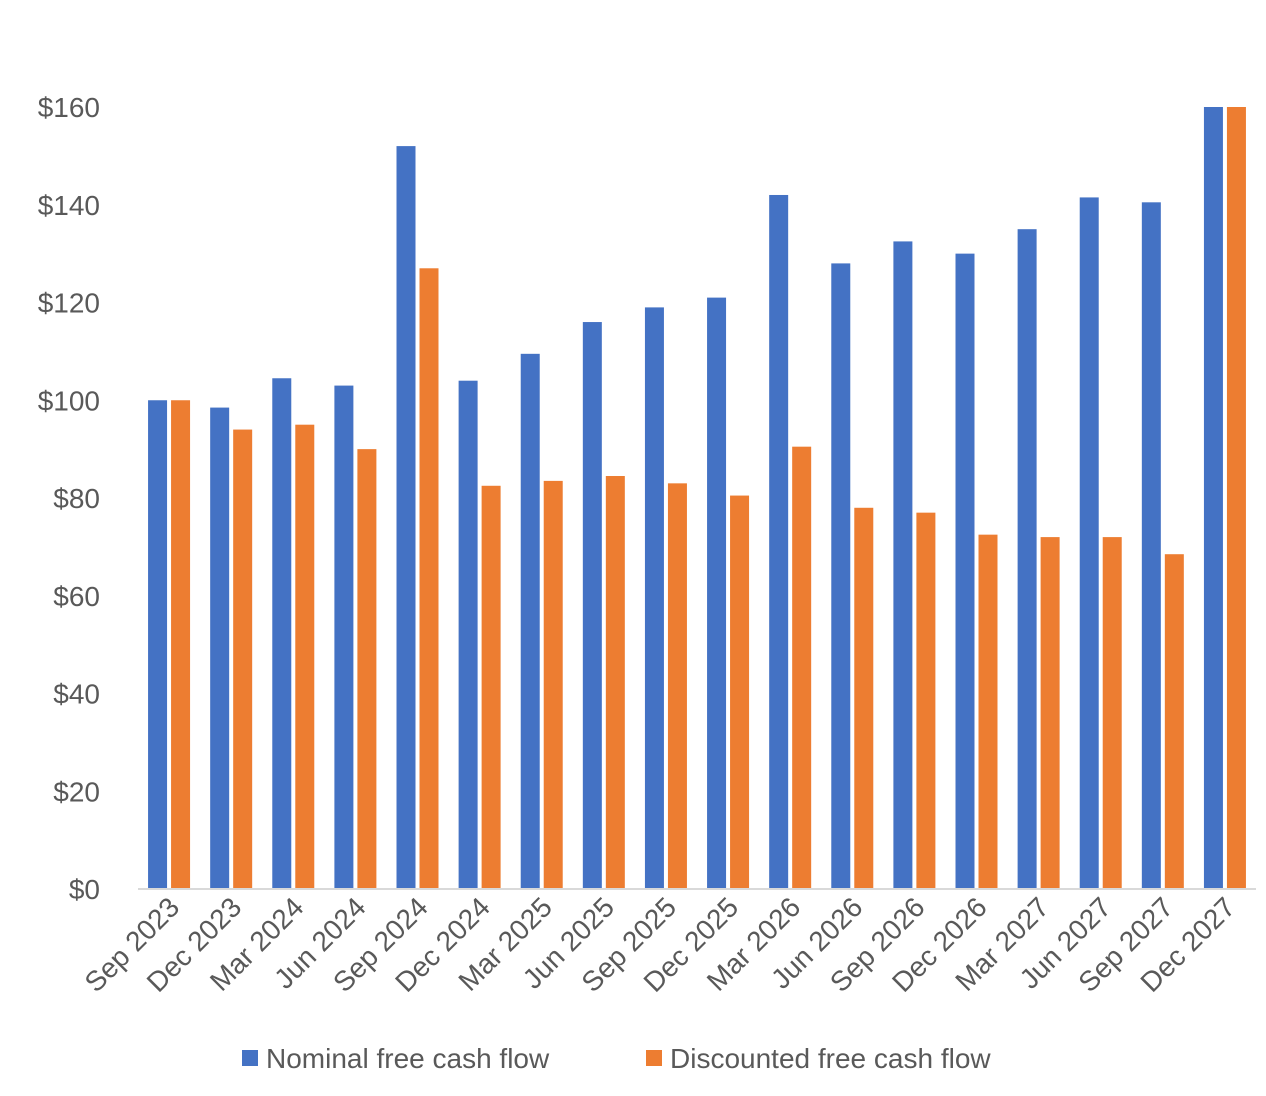 This screenshot has width=1266, height=1096. I want to click on y-tick-label: $140, so click(69, 205).